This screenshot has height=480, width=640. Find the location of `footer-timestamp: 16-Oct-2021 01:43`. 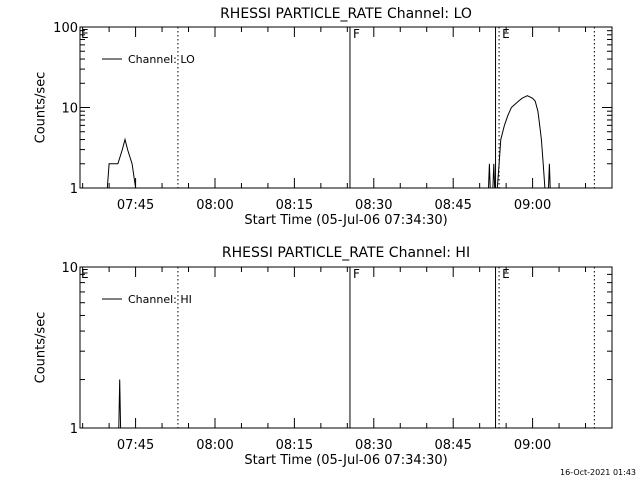

footer-timestamp: 16-Oct-2021 01:43 is located at coordinates (598, 472).